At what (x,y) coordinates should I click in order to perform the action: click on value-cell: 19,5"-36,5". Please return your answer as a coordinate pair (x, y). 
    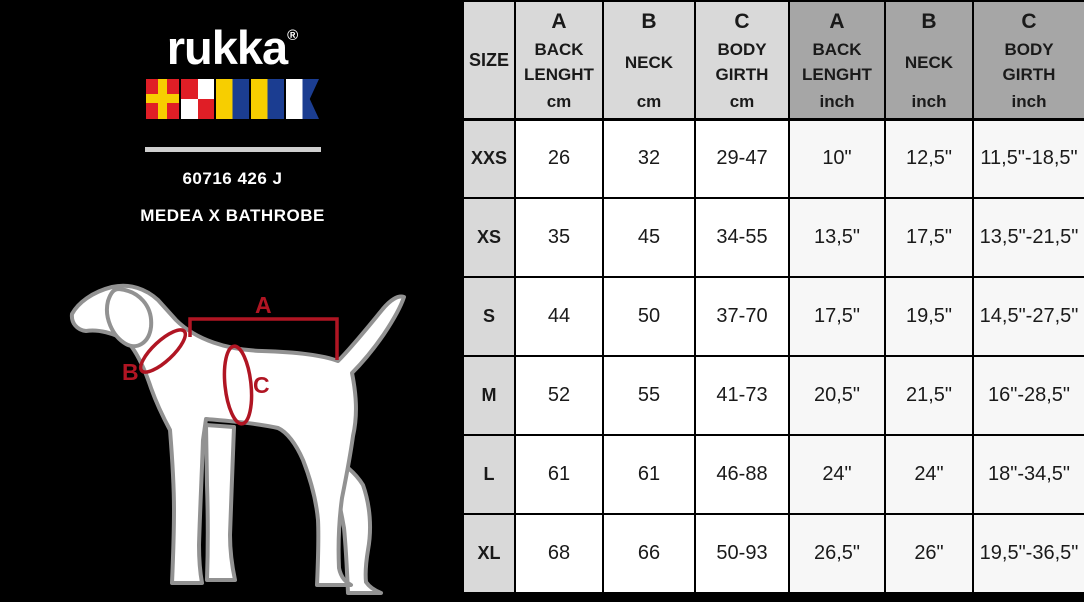
    Looking at the image, I should click on (1028, 553).